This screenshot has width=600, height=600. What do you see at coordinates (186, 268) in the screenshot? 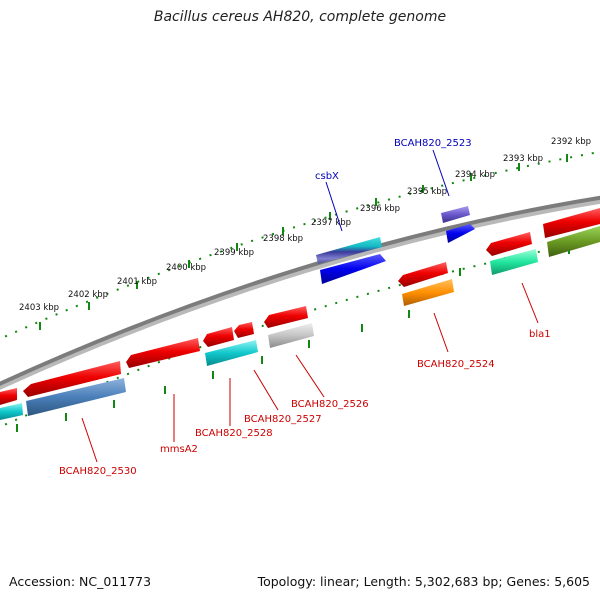
I see `tick-label: 2400 kbp` at bounding box center [186, 268].